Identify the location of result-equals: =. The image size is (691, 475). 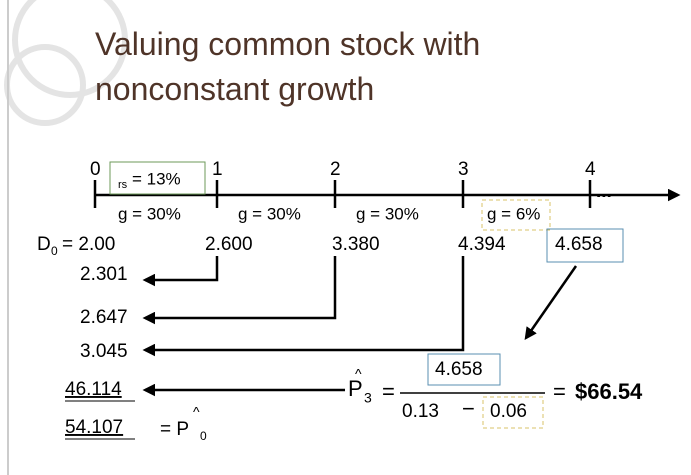
(559, 391).